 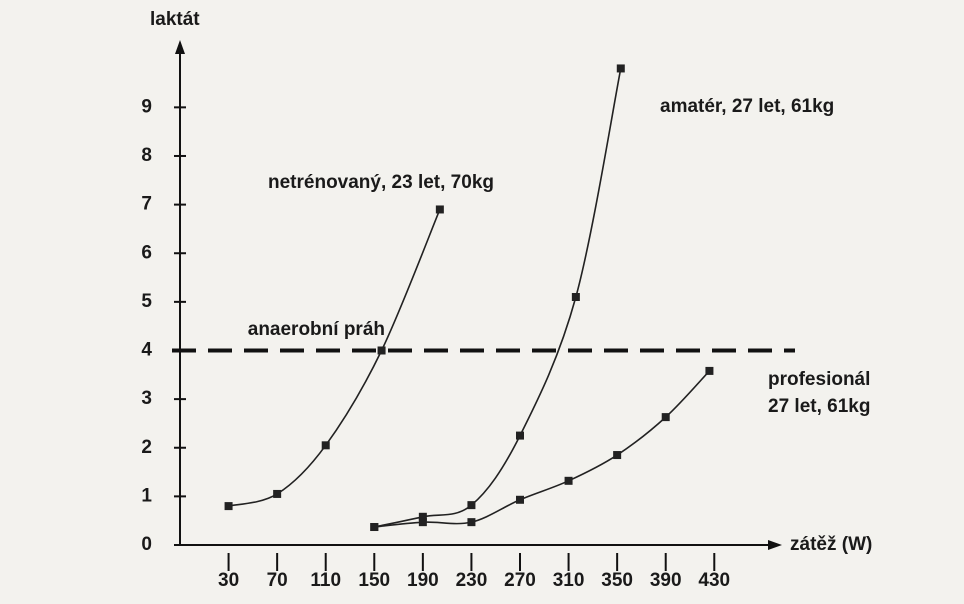 What do you see at coordinates (325, 580) in the screenshot?
I see `x-tick-label: 110` at bounding box center [325, 580].